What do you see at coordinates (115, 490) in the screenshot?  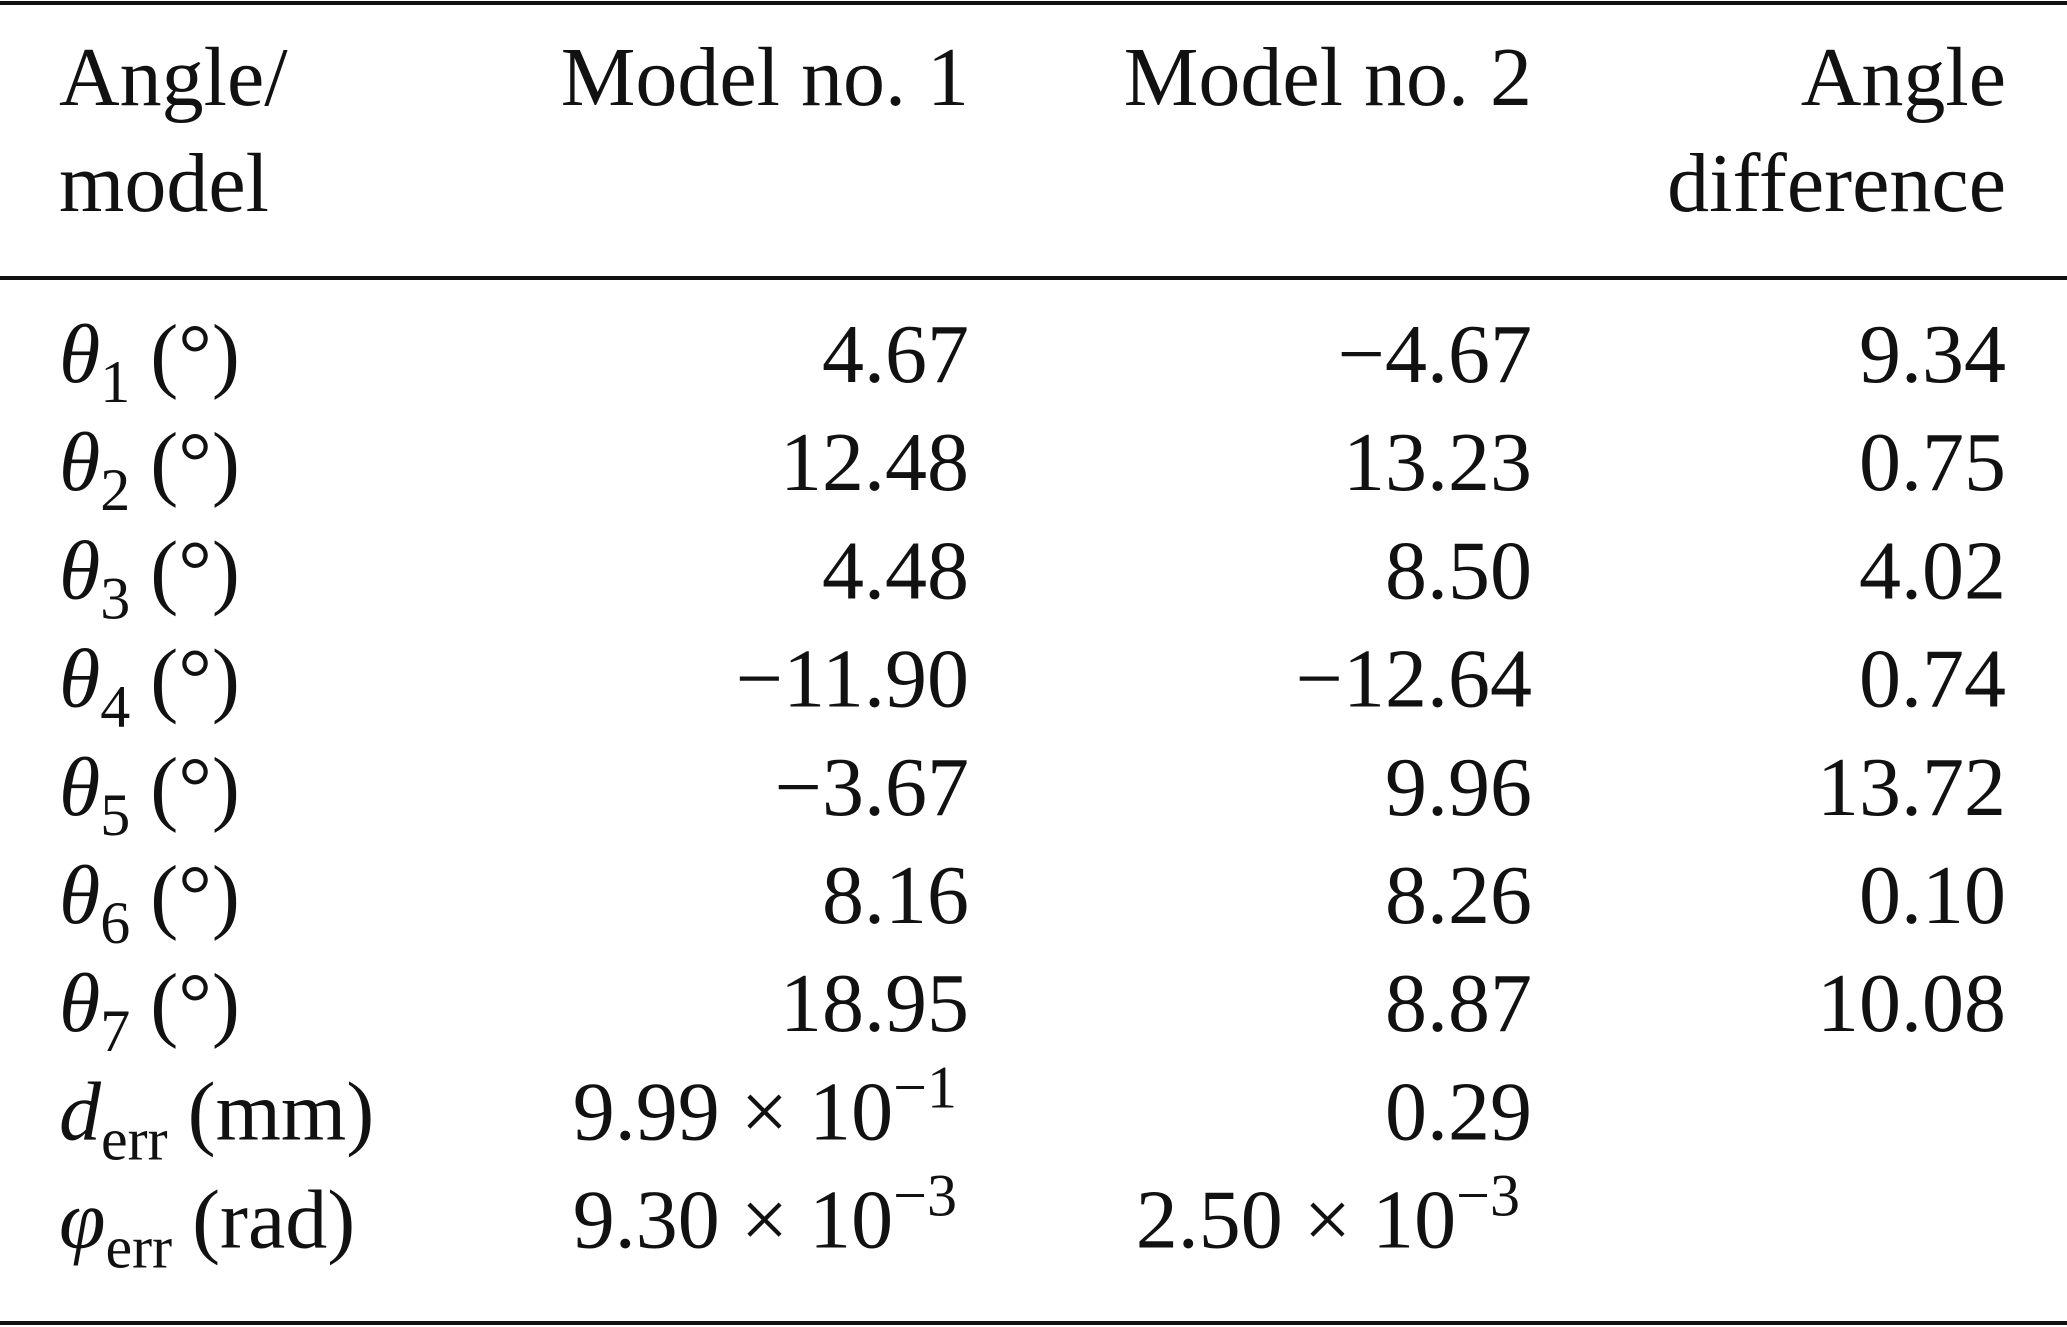 I see `label-subscript: 2` at bounding box center [115, 490].